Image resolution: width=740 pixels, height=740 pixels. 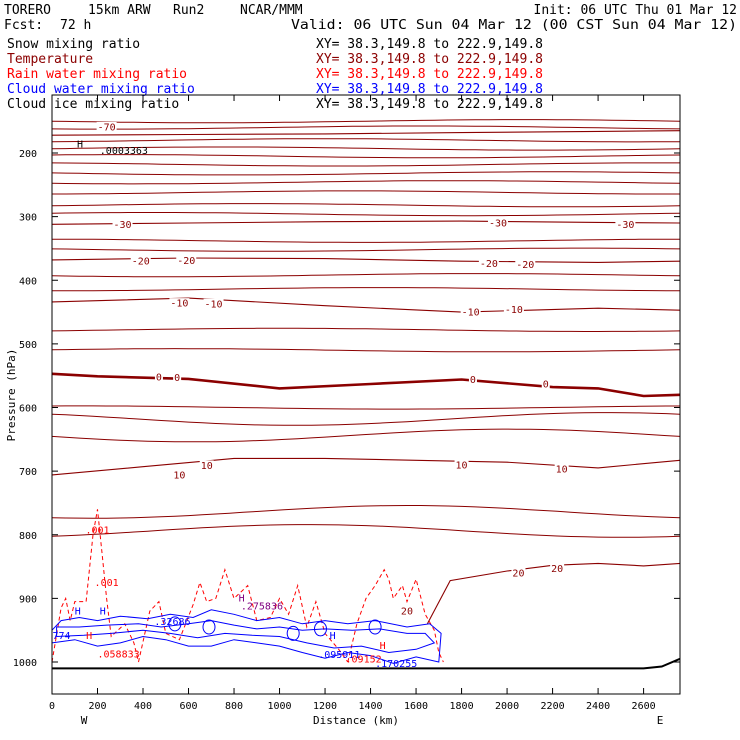 What do you see at coordinates (11, 395) in the screenshot?
I see `y-axis-title: Pressure (hPa)` at bounding box center [11, 395].